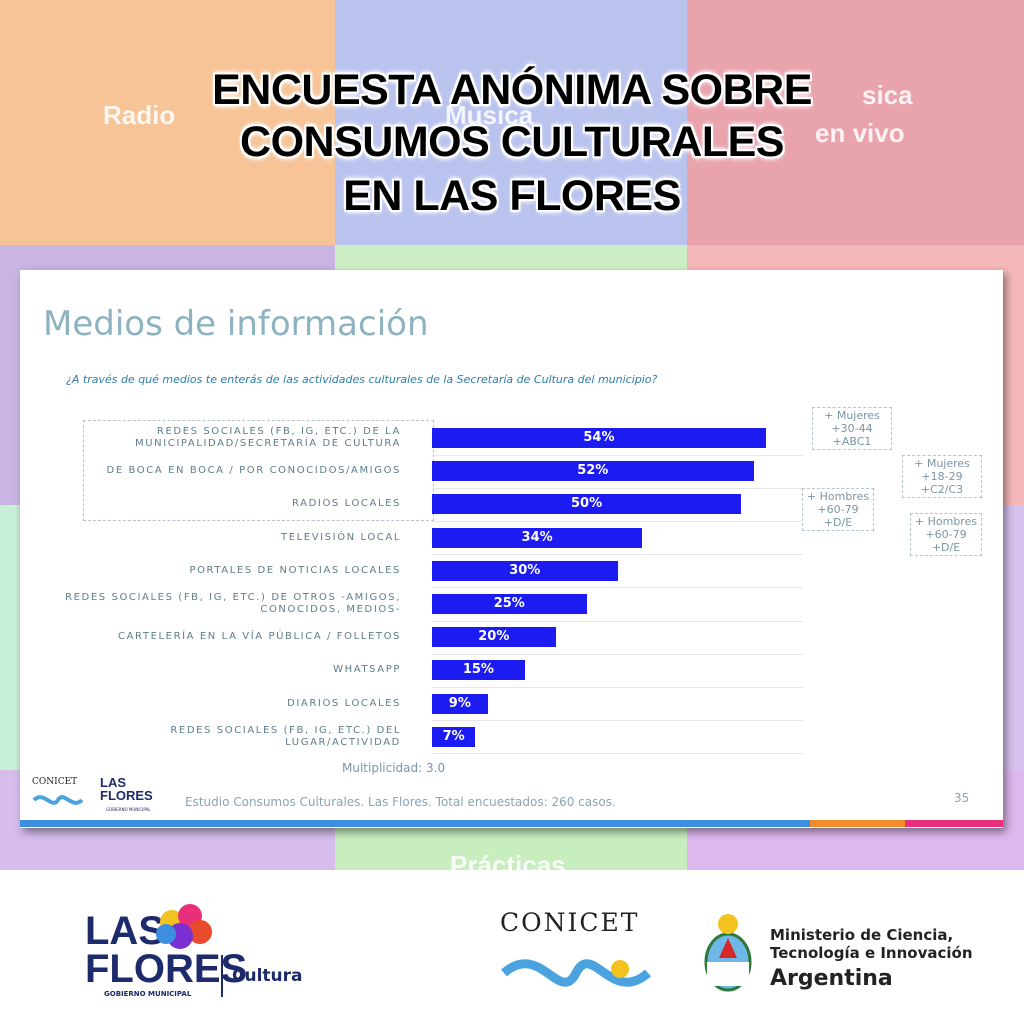 This screenshot has height=1024, width=1024. I want to click on annotation-line: +ABC1, so click(852, 441).